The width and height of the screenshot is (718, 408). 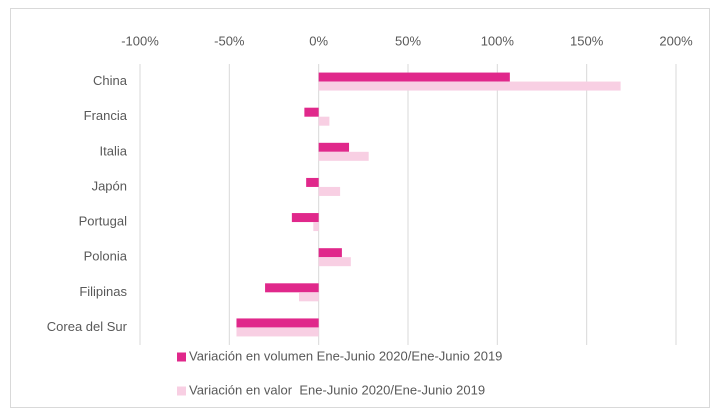 I want to click on y-tick-label: Corea del Sur, so click(x=87, y=326).